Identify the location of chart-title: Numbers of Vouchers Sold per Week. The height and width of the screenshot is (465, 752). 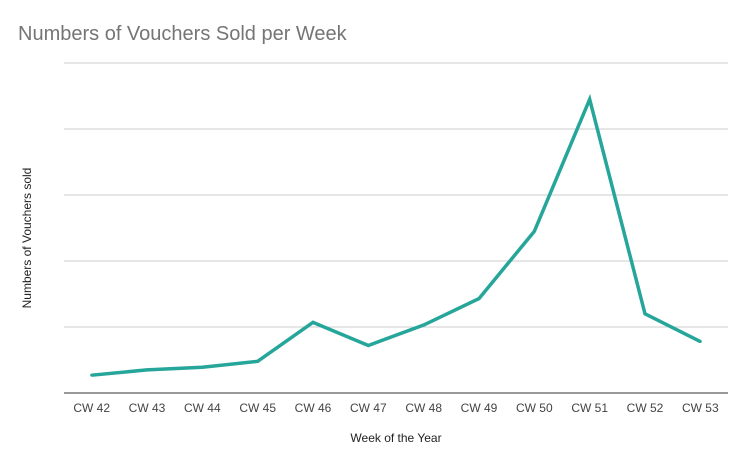
(183, 34).